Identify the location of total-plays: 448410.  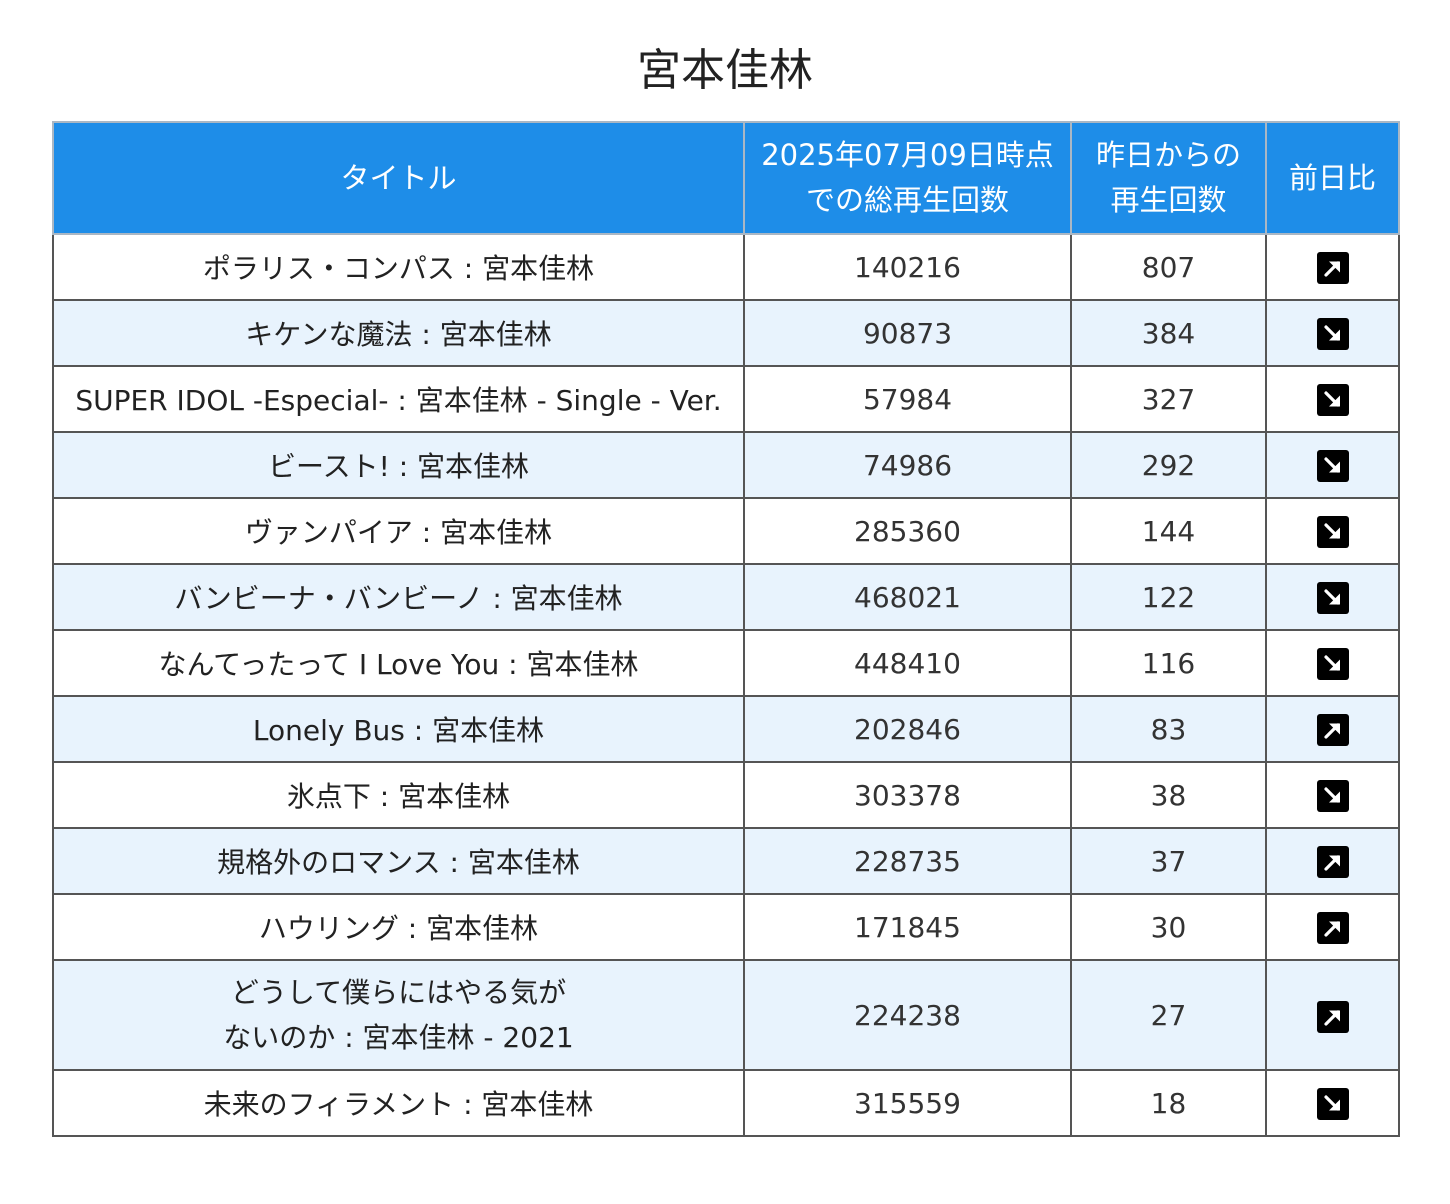
(907, 663).